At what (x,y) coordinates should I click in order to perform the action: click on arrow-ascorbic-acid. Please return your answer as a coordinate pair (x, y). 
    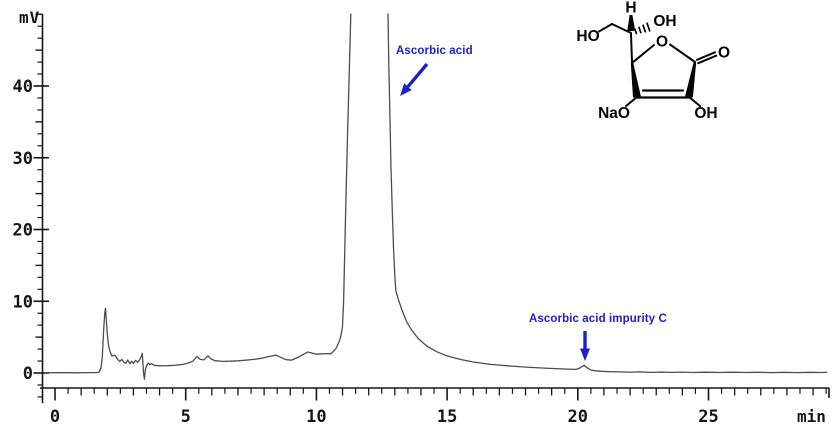
    Looking at the image, I should click on (414, 79).